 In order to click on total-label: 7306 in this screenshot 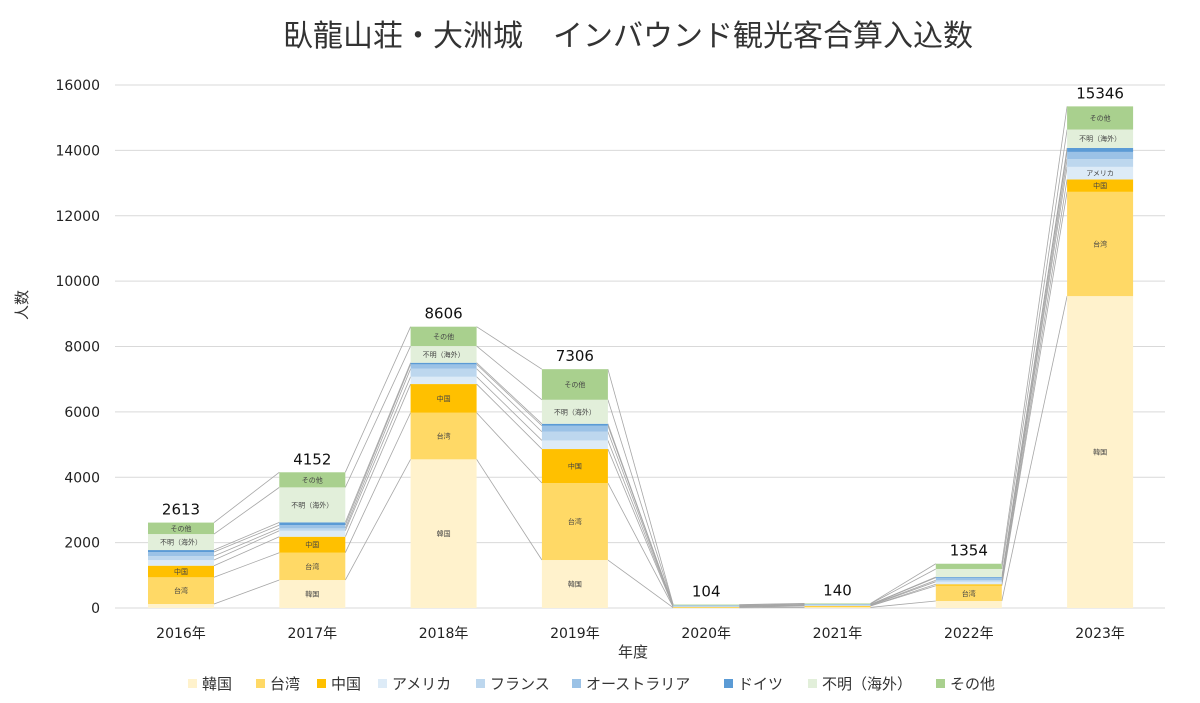, I will do `click(575, 356)`.